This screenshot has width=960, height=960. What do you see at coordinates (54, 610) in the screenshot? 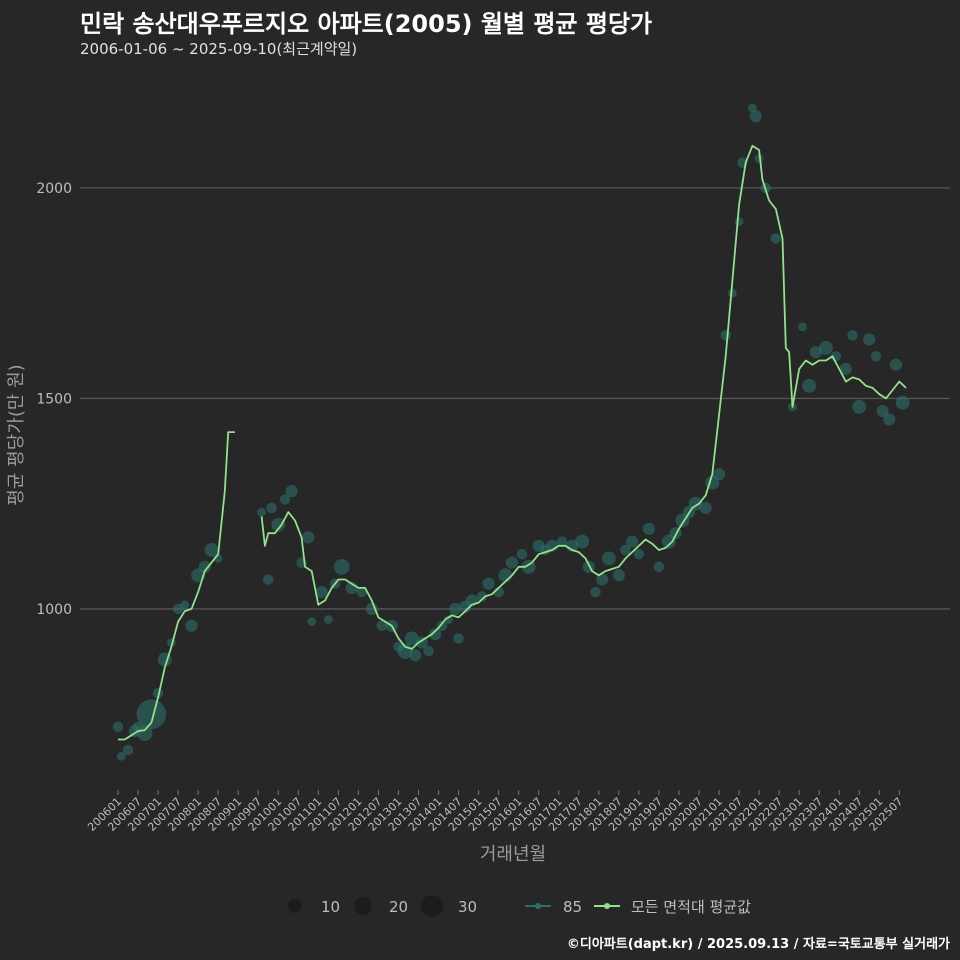
I see `y-tick-label: 1000` at bounding box center [54, 610].